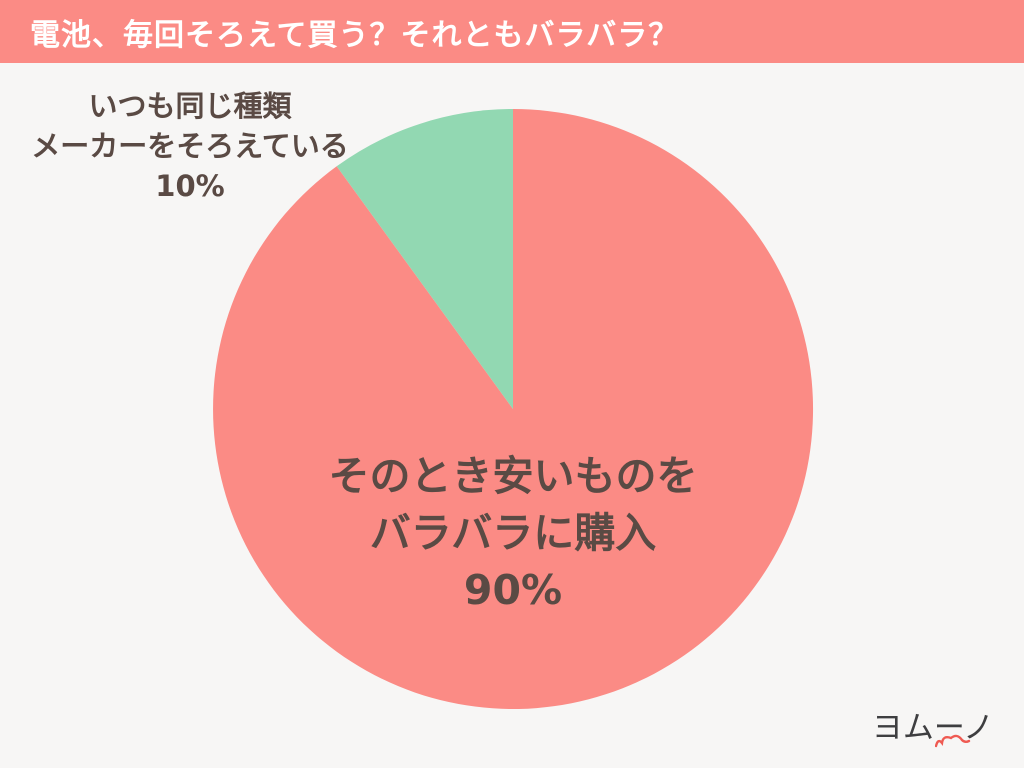  I want to click on pie-label-percent: 10%, so click(190, 186).